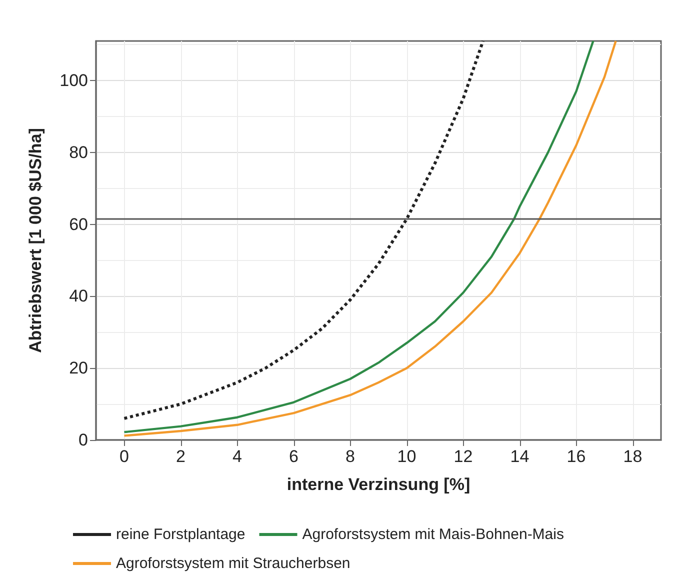 Image resolution: width=681 pixels, height=588 pixels. What do you see at coordinates (350, 456) in the screenshot?
I see `x-tick-label: 8` at bounding box center [350, 456].